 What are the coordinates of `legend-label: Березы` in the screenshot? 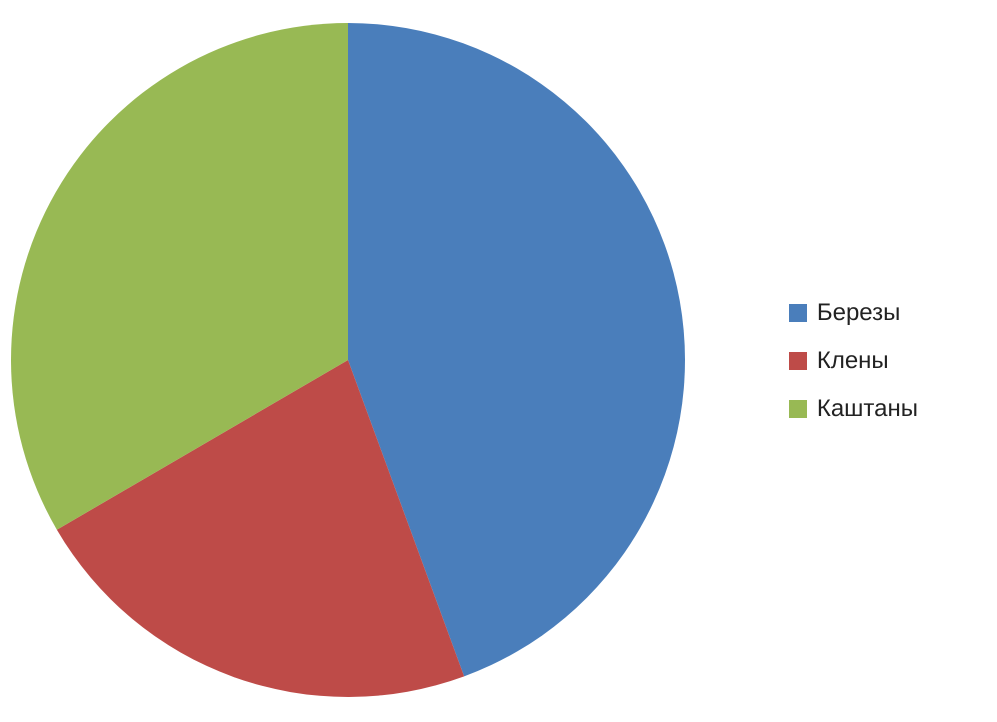 It's located at (858, 313).